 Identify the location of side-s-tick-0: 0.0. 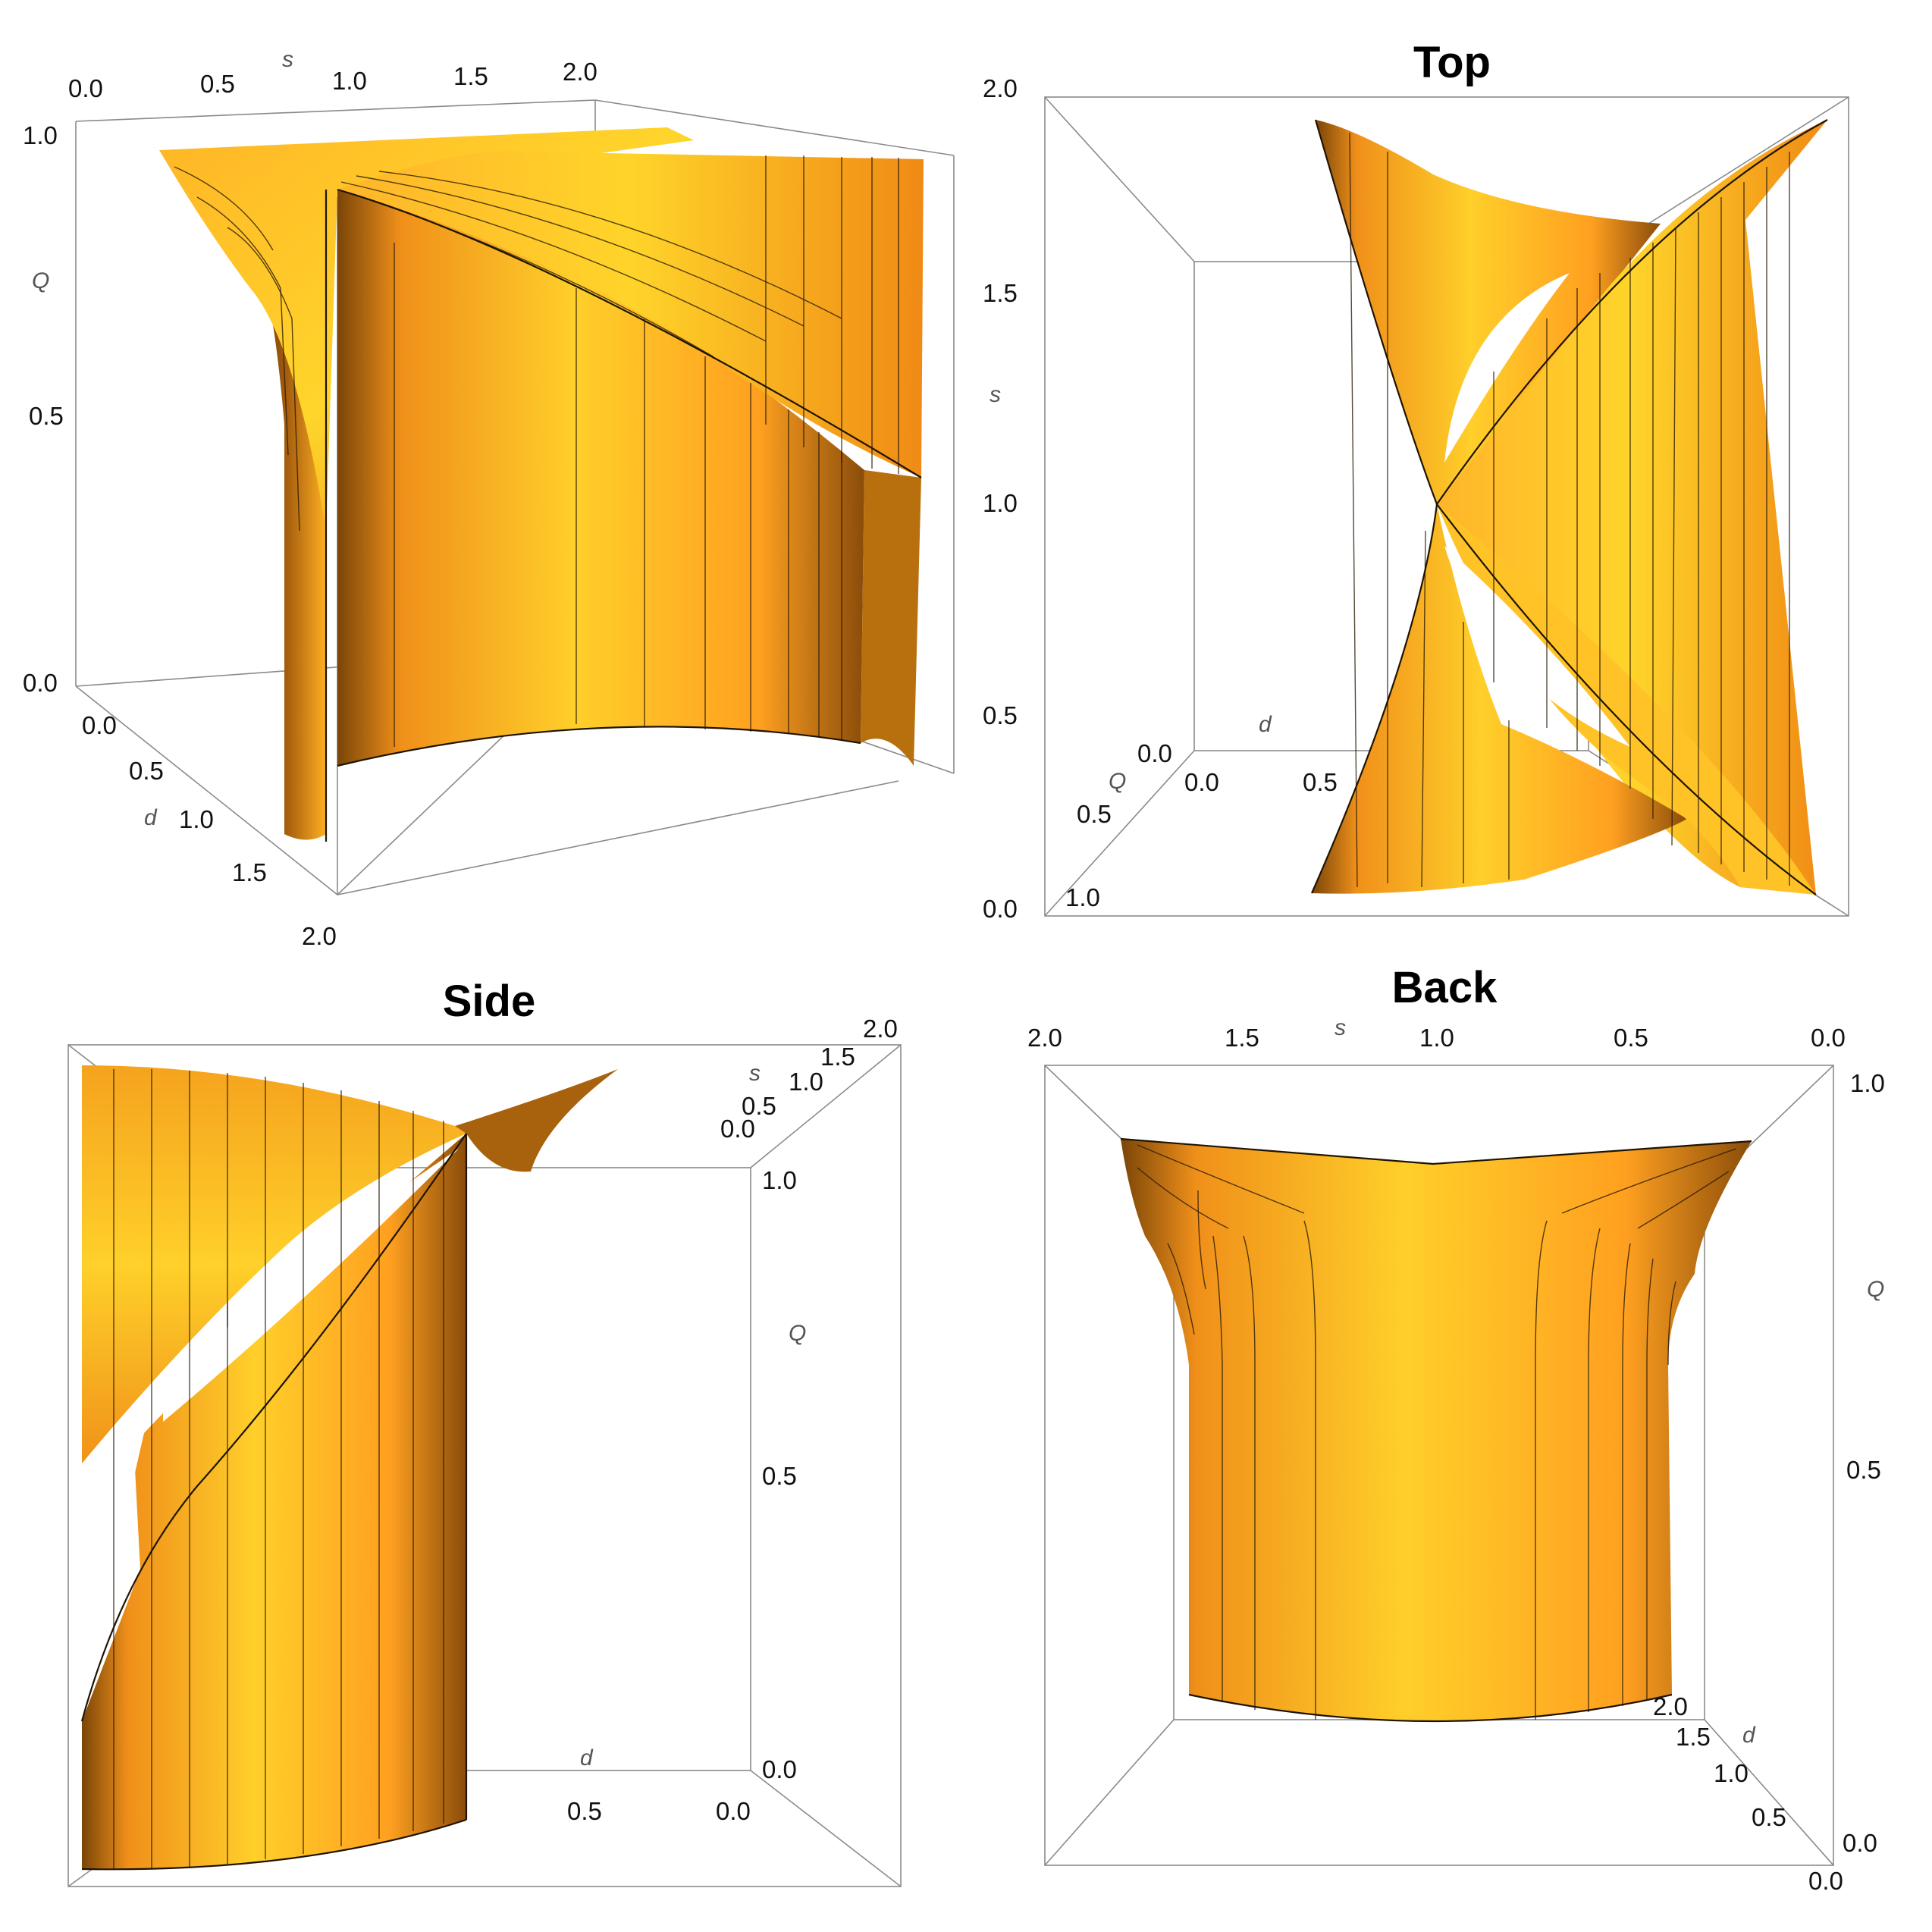
(737, 1129).